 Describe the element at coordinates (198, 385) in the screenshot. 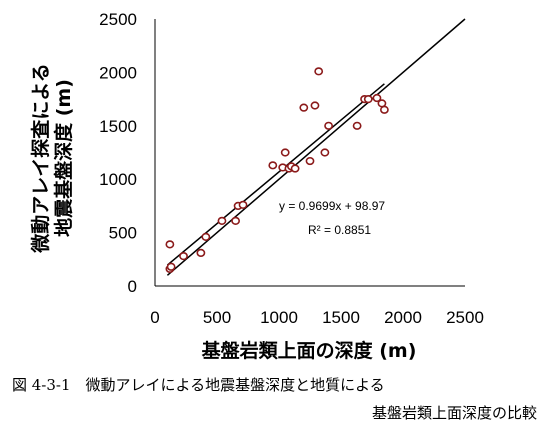

I see `figure-caption-line1: 図 4-3-1 微動アレイによる地震基盤深度と地質による` at that location.